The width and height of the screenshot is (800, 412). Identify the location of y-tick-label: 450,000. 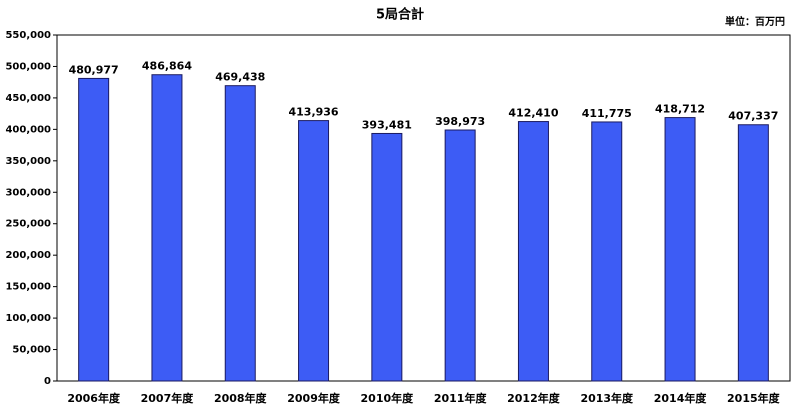
(28, 98).